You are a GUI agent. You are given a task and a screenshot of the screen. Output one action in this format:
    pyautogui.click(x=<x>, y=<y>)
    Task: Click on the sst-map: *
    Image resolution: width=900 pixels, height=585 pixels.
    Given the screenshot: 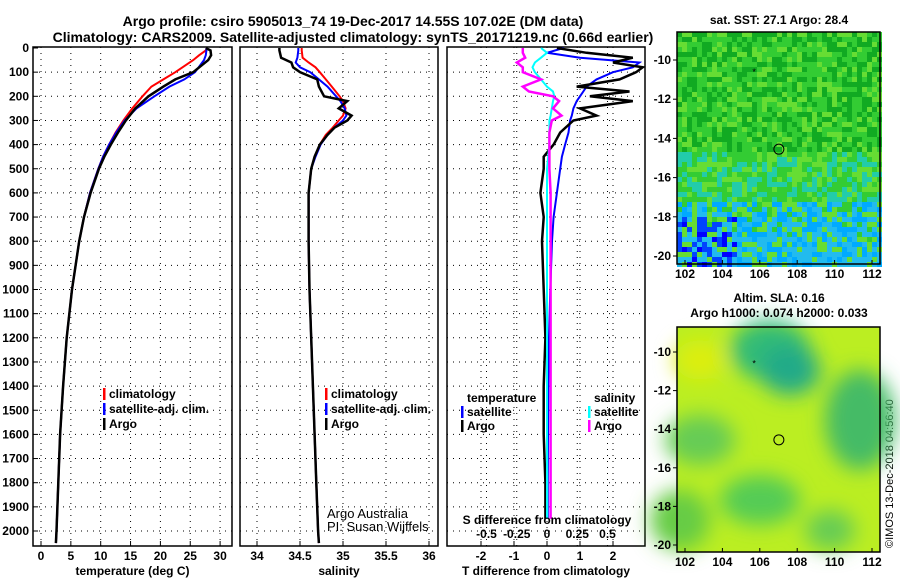 What is the action you would take?
    pyautogui.click(x=777, y=149)
    